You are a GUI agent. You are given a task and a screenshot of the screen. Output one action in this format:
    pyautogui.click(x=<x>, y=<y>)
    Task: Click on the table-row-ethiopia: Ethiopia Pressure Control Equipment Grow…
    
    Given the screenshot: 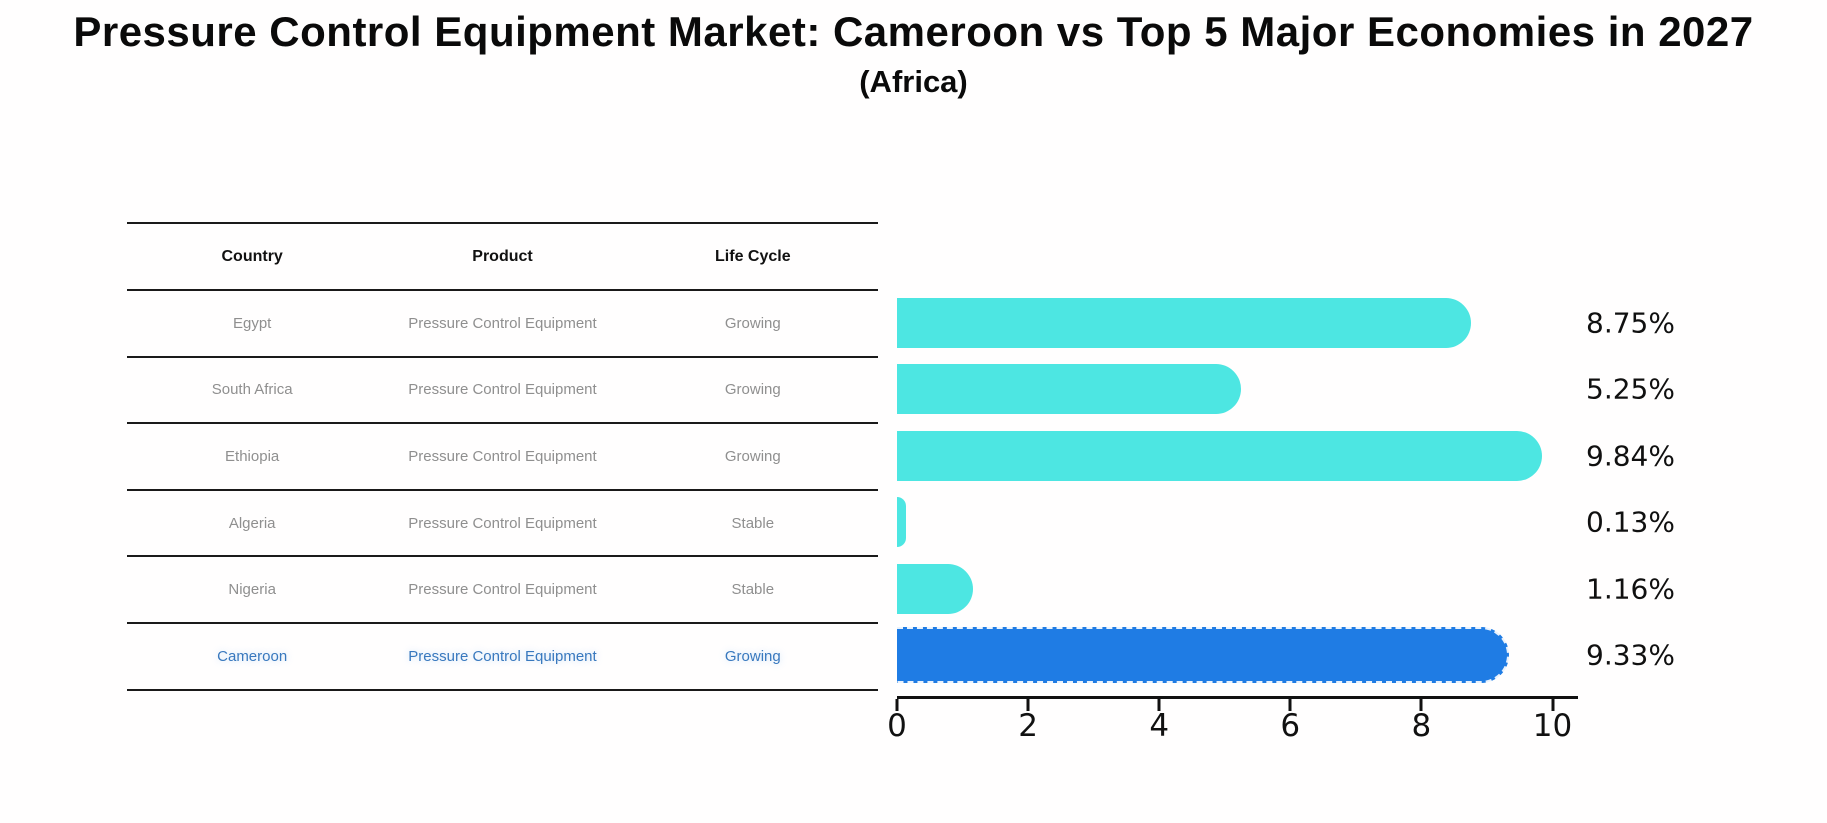 What is the action you would take?
    pyautogui.click(x=502, y=455)
    